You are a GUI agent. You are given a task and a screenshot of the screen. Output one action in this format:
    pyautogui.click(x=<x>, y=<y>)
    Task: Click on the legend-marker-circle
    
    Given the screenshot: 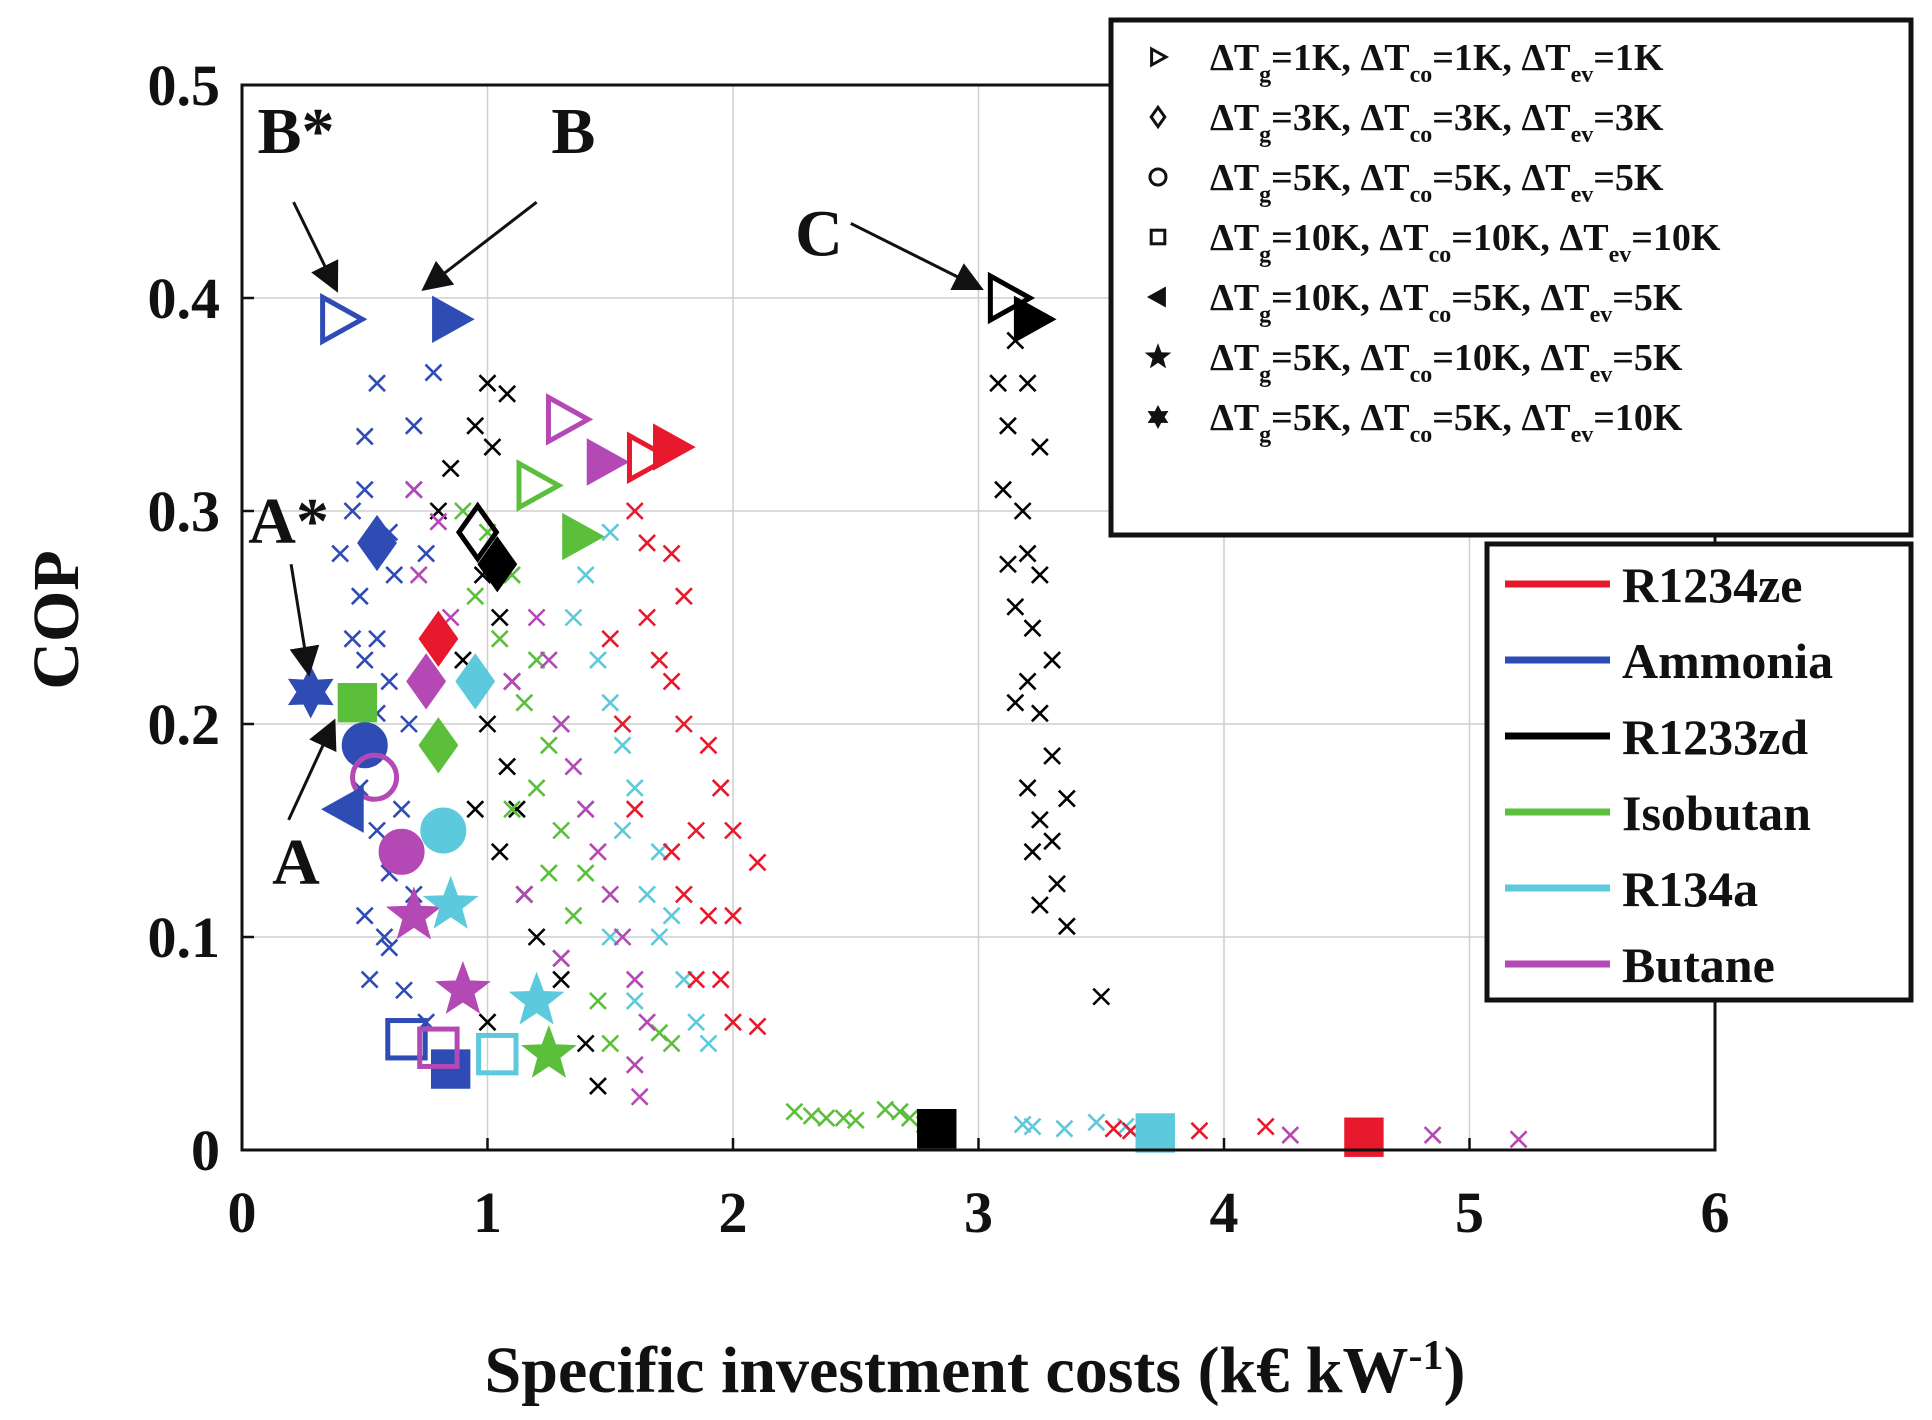 What is the action you would take?
    pyautogui.click(x=1158, y=177)
    